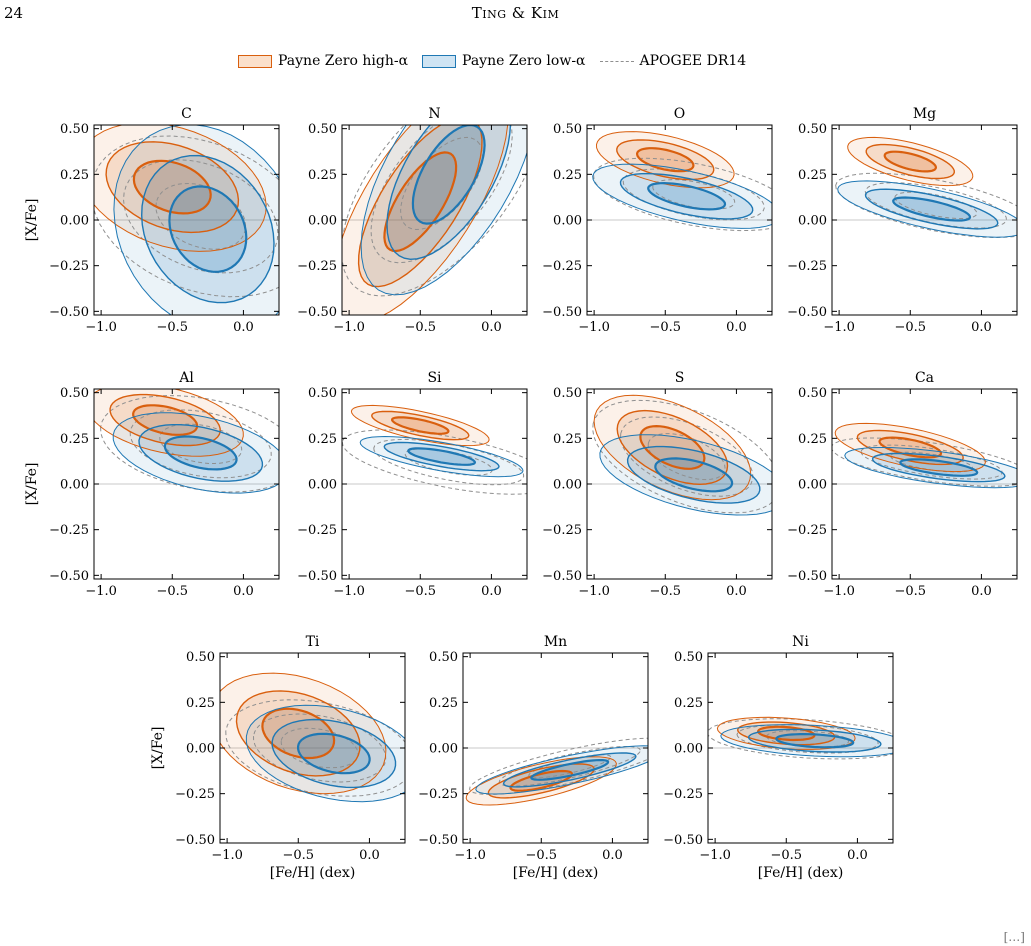 This screenshot has width=1031, height=946. Describe the element at coordinates (567, 439) in the screenshot. I see `panel-s-ytick-label-3: 0.25` at that location.